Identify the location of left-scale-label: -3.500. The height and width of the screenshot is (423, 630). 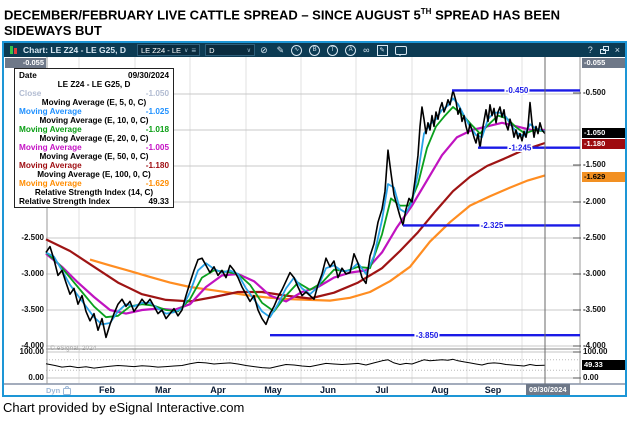
(32, 309).